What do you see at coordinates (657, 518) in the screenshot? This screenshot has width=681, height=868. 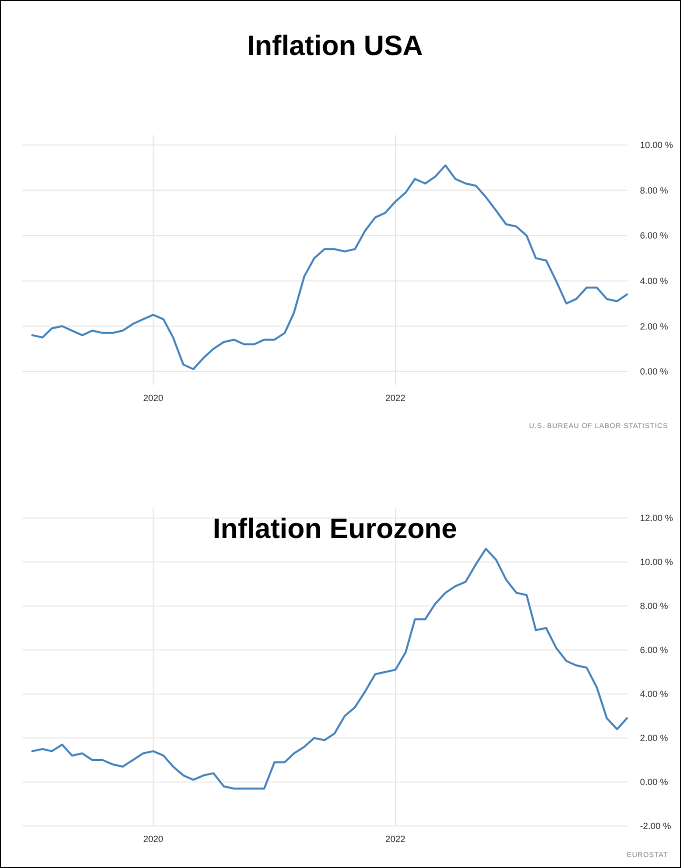 I see `y-tick-label: 12.00 %` at bounding box center [657, 518].